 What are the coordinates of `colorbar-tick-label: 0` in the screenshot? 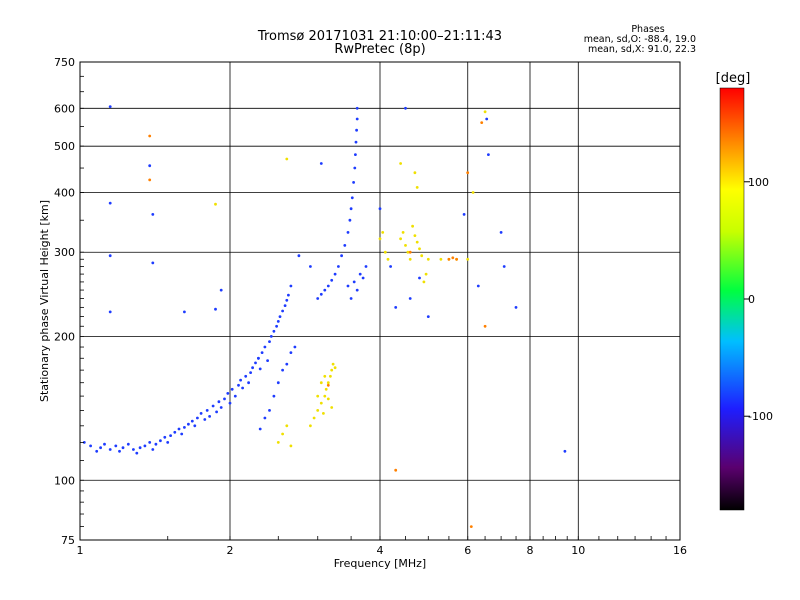 It's located at (751, 299).